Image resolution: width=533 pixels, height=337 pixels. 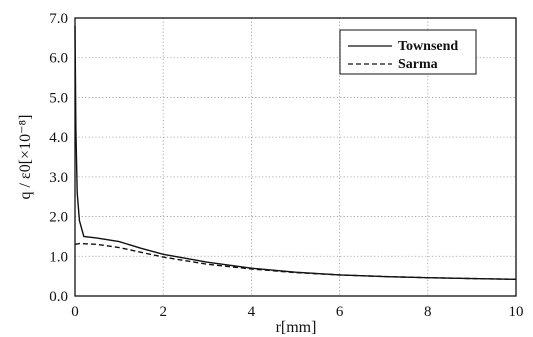 What do you see at coordinates (58, 98) in the screenshot?
I see `y-tick-label: 5.0` at bounding box center [58, 98].